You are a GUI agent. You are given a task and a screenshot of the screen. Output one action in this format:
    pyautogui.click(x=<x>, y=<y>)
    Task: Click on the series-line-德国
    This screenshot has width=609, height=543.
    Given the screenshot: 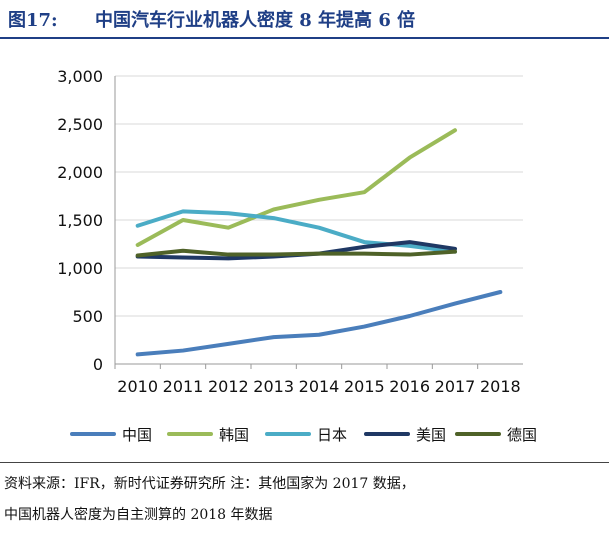 What is the action you would take?
    pyautogui.click(x=296, y=253)
    